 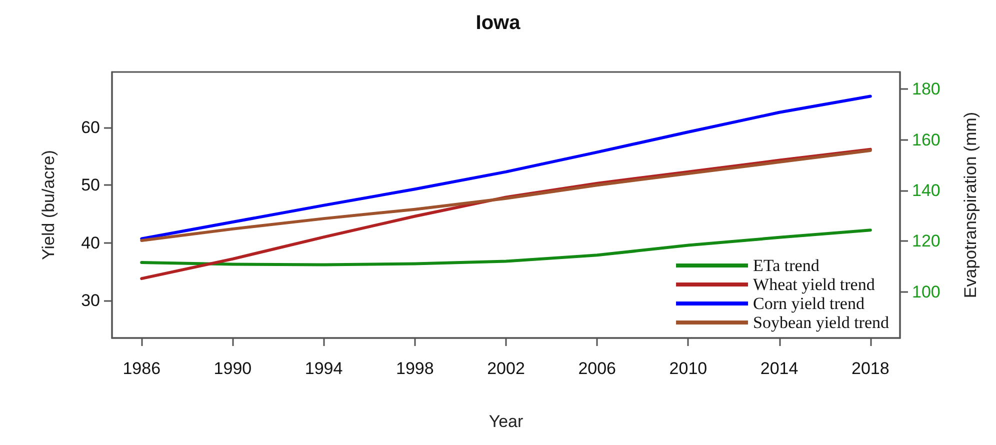 I want to click on legend-label: ETa trend, so click(x=786, y=265).